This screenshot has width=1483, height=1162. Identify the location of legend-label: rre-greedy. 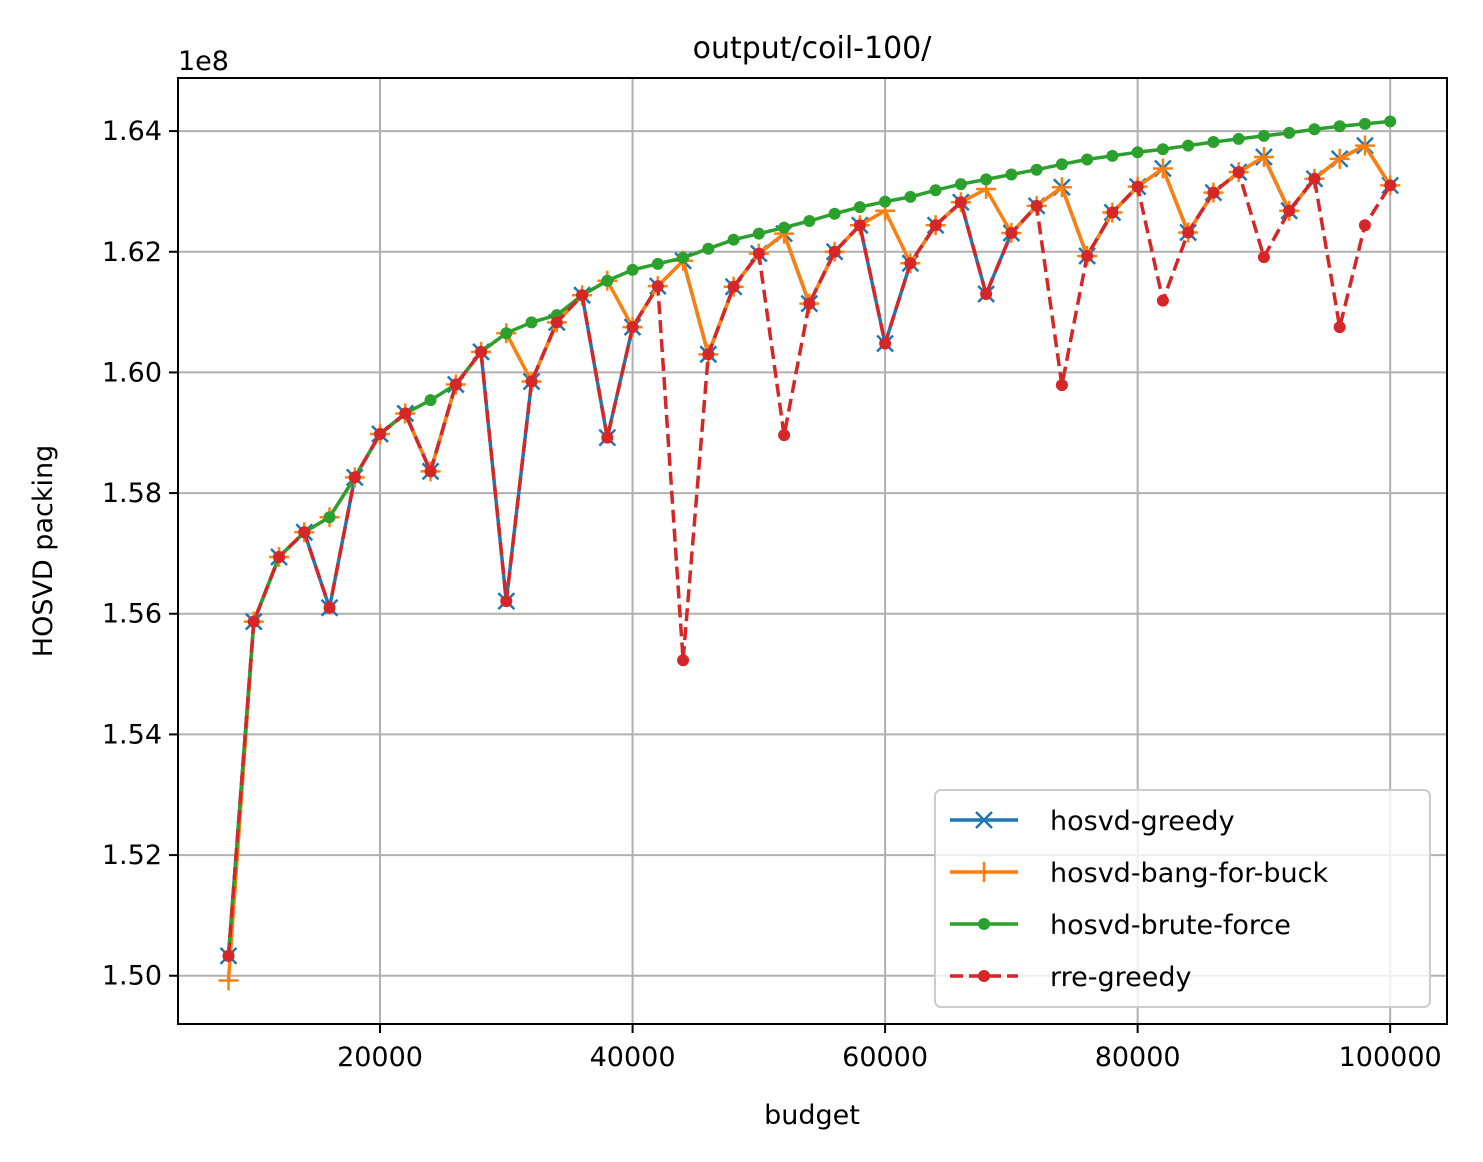
(1120, 977).